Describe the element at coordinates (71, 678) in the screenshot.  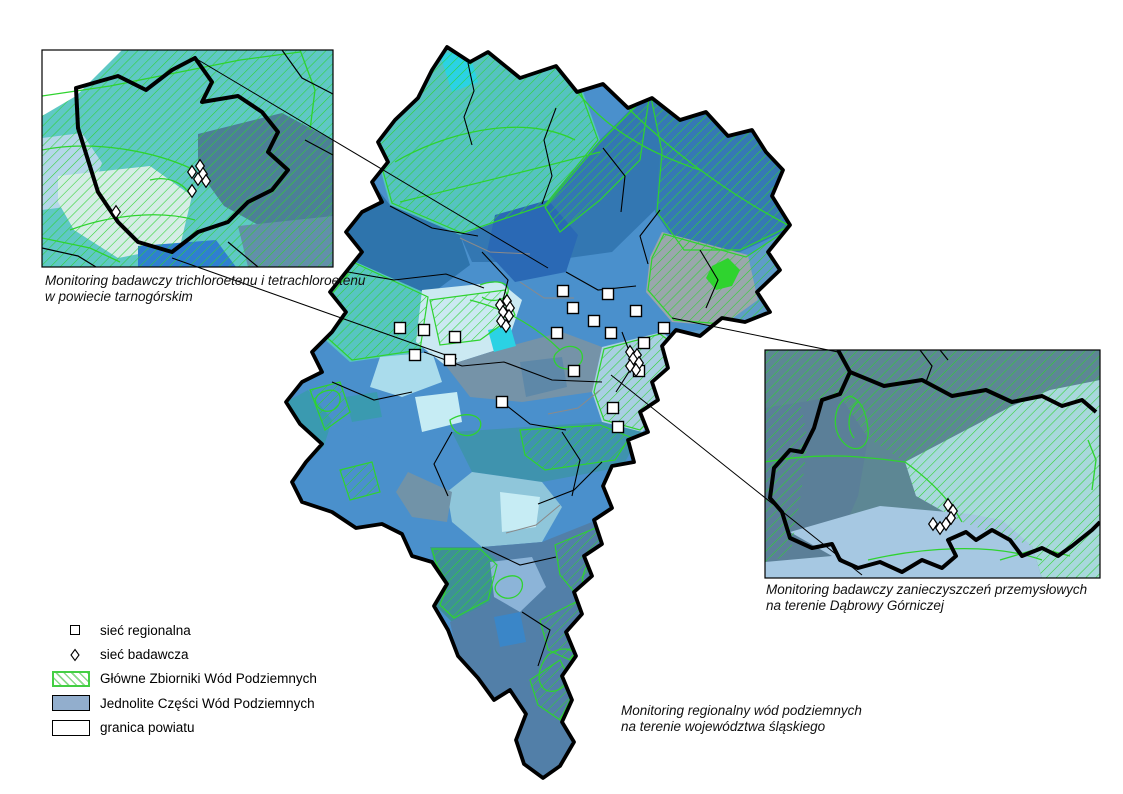
I see `gzwp-hatched-swatch` at that location.